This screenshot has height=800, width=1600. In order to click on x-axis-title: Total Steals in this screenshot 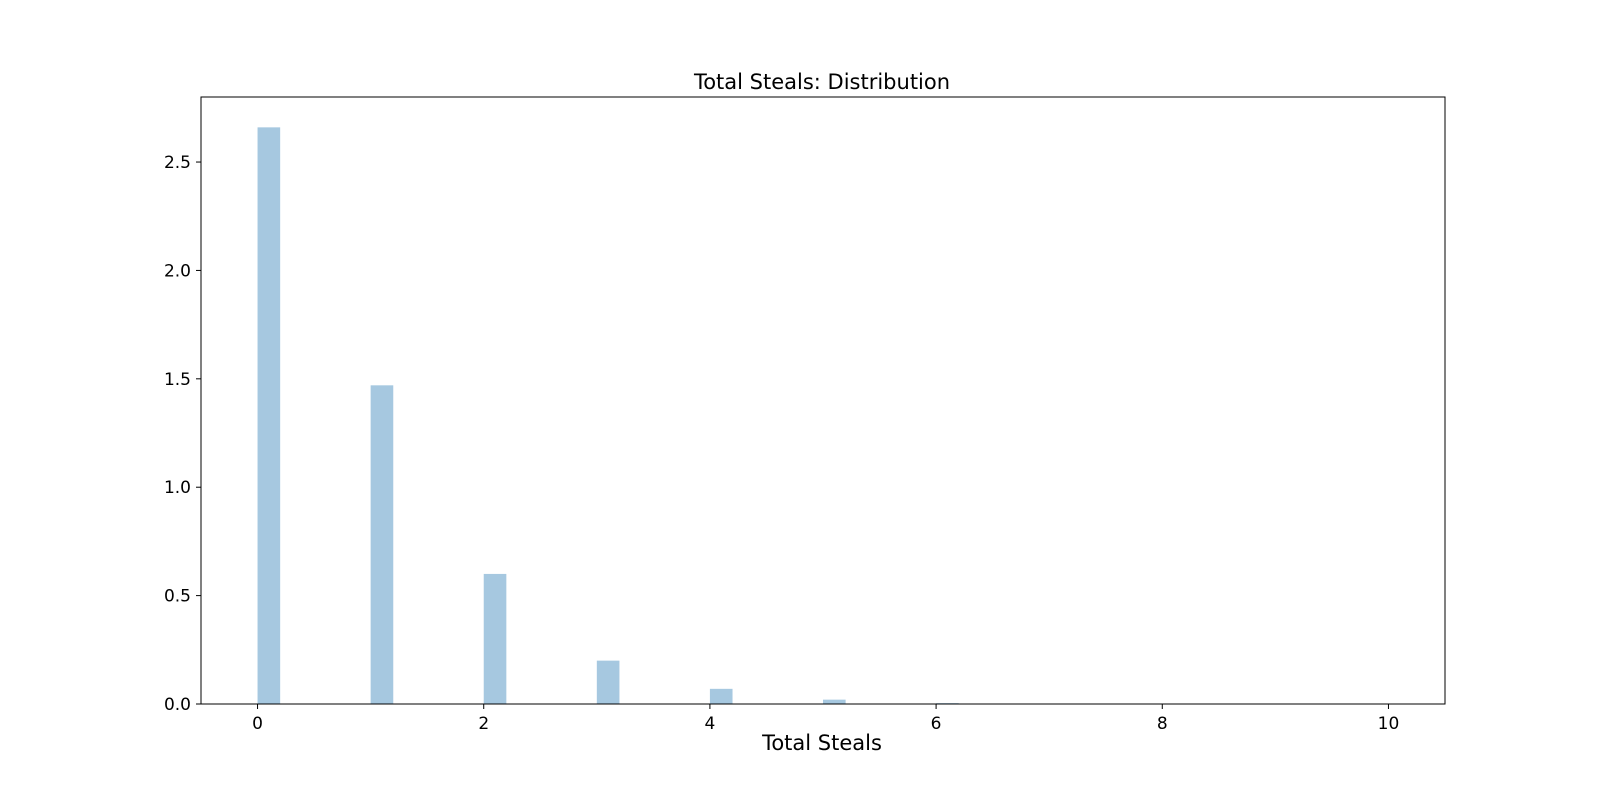, I will do `click(821, 743)`.